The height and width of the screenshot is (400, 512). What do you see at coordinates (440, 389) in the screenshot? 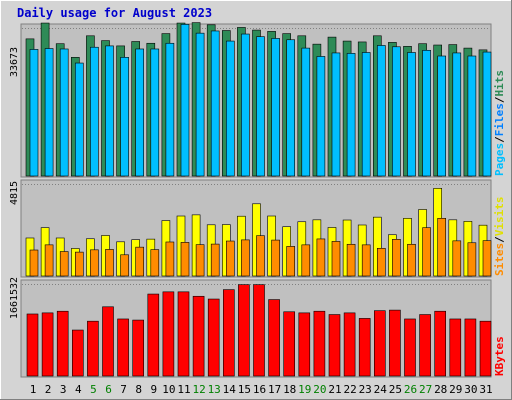
I see `day-label-28: 28` at bounding box center [440, 389].